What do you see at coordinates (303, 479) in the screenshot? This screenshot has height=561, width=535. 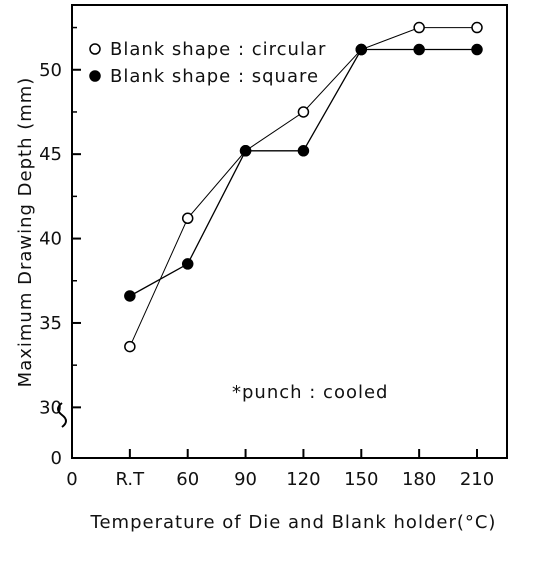 I see `x-tick-label: 120` at bounding box center [303, 479].